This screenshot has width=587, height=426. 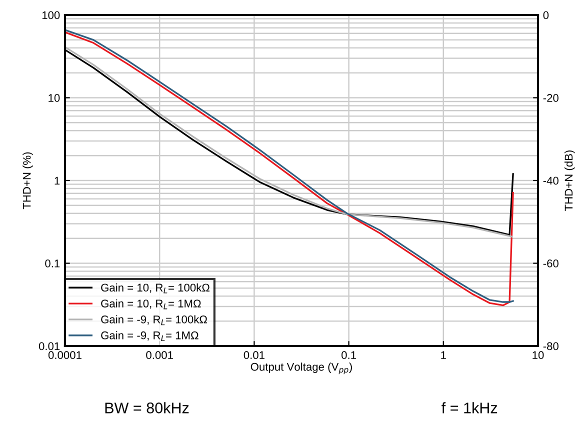 What do you see at coordinates (546, 15) in the screenshot?
I see `y2-tick-label: 0` at bounding box center [546, 15].